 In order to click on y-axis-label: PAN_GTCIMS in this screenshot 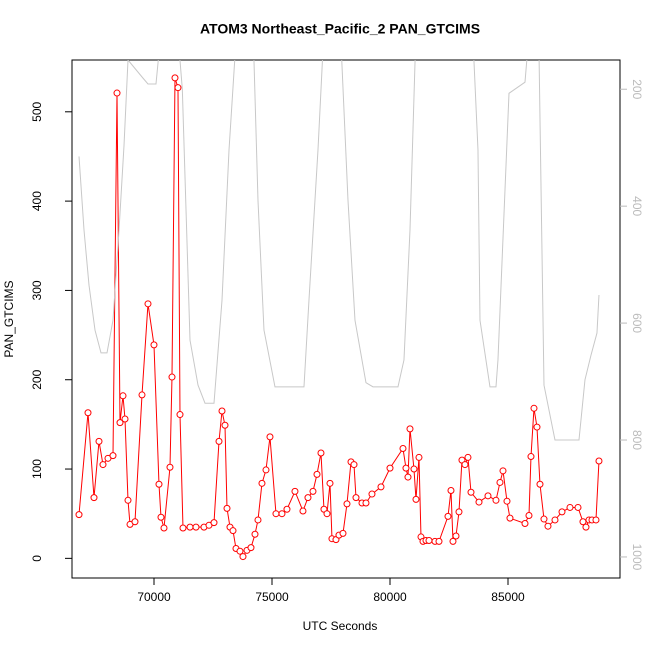, I will do `click(9, 318)`.